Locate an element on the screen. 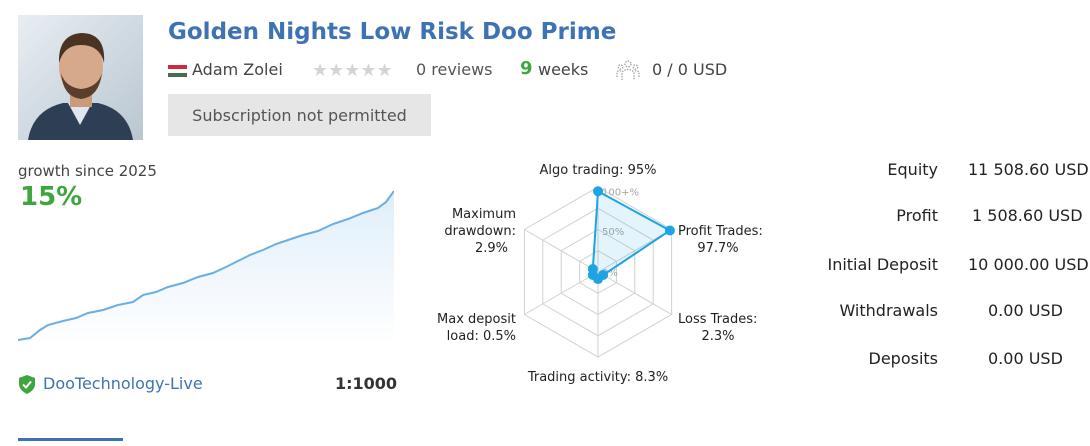 This screenshot has width=1090, height=446. radar-axis-label-line: 97.7% is located at coordinates (717, 248).